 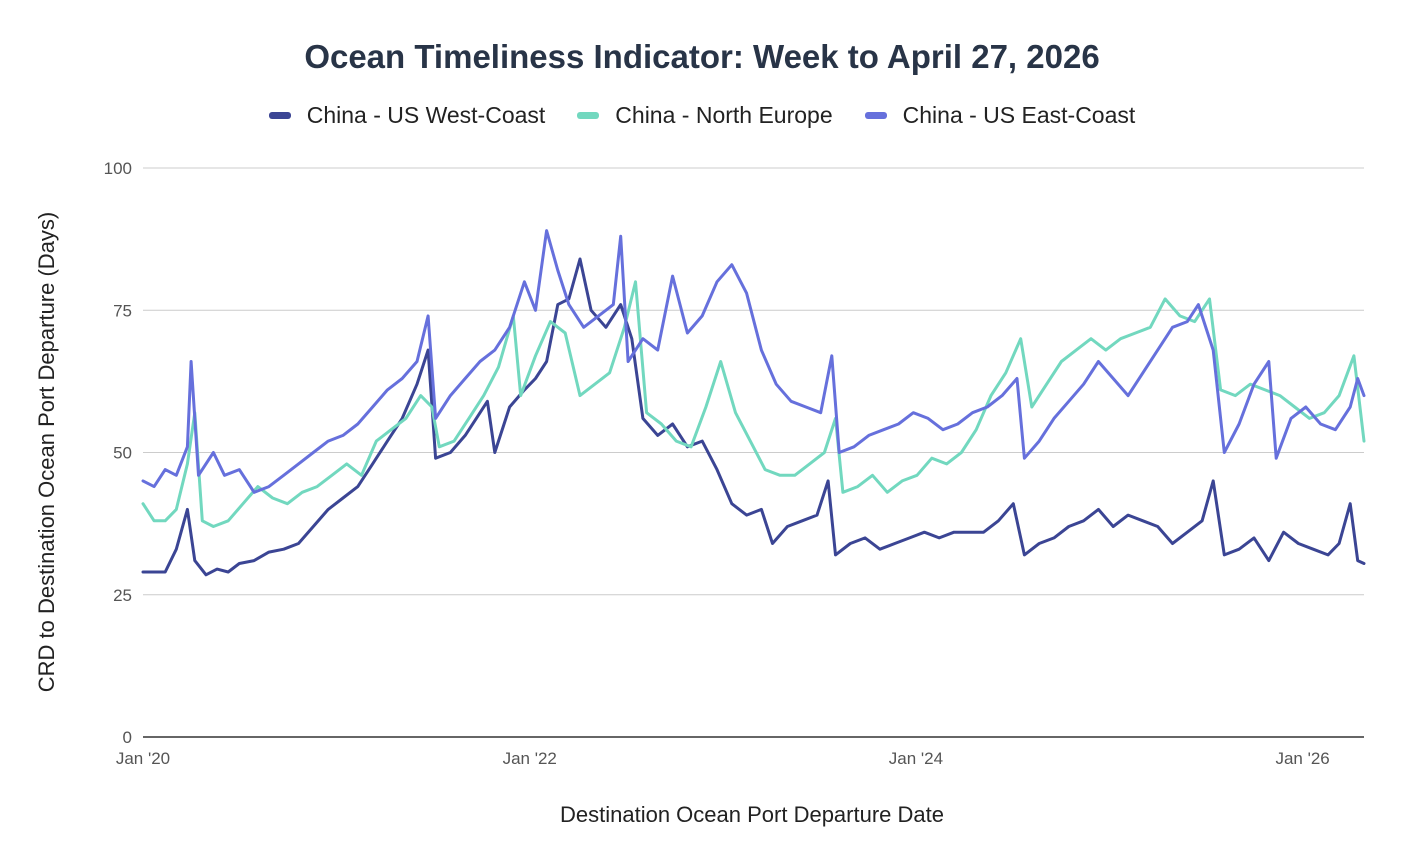 What do you see at coordinates (122, 595) in the screenshot?
I see `y-tick-label: 25` at bounding box center [122, 595].